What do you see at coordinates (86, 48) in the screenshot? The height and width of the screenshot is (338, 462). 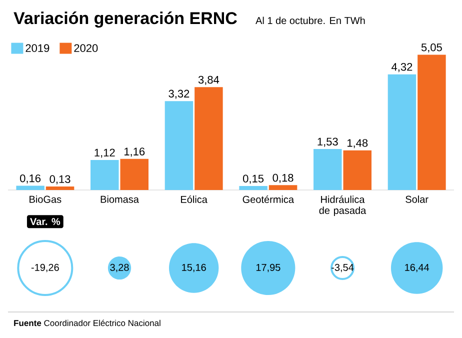 I see `legend-label: 2020` at bounding box center [86, 48].